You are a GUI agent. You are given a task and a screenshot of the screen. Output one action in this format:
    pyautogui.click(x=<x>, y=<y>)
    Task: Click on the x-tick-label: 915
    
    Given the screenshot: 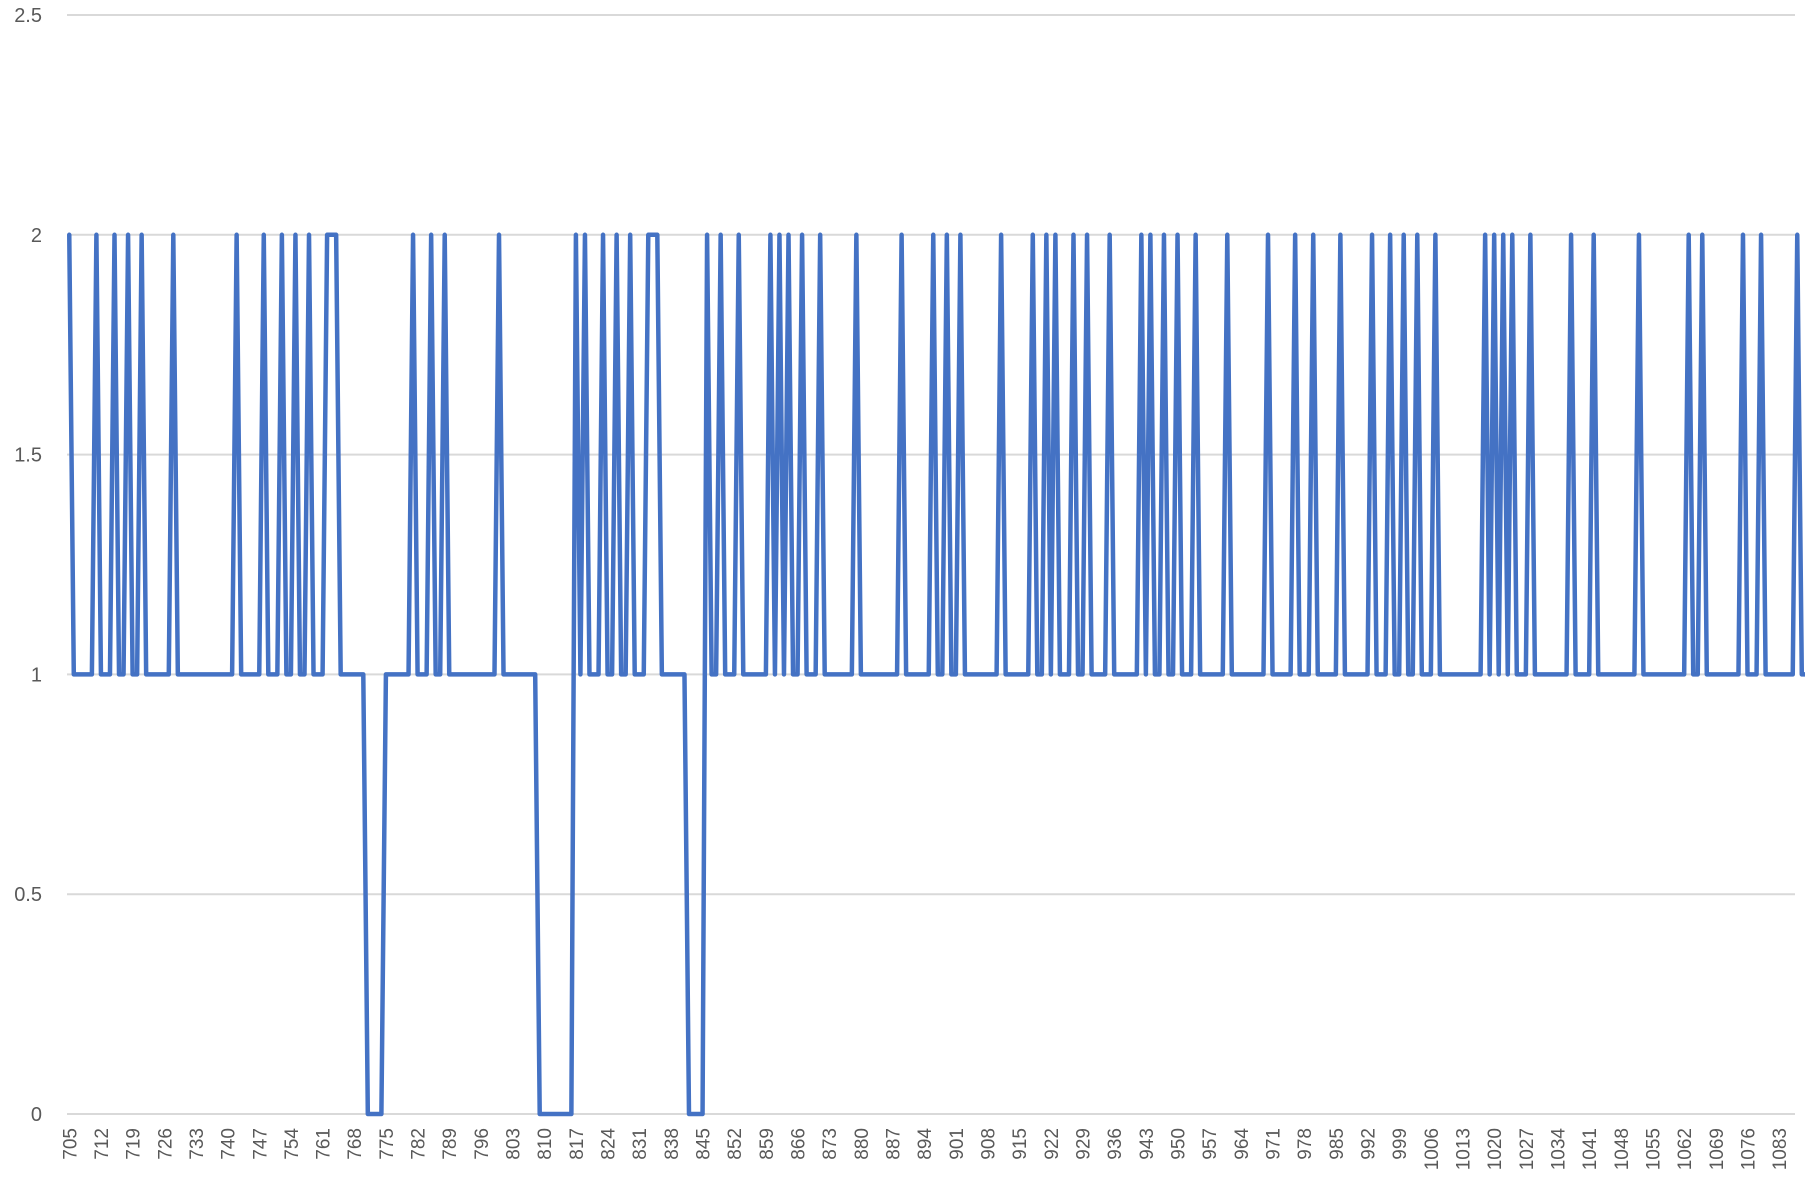 What is the action you would take?
    pyautogui.click(x=1020, y=1144)
    